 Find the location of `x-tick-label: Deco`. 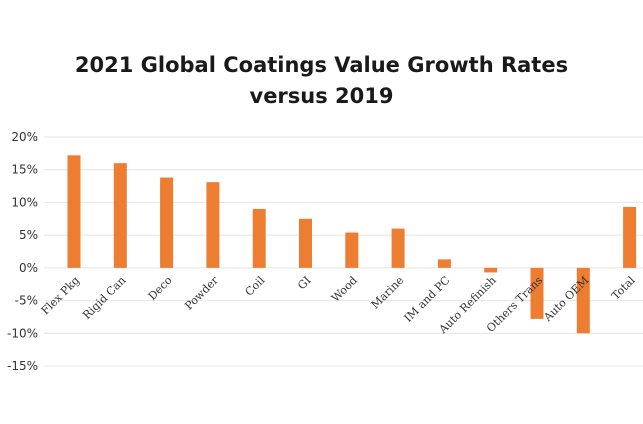

x-tick-label: Deco is located at coordinates (160, 288).